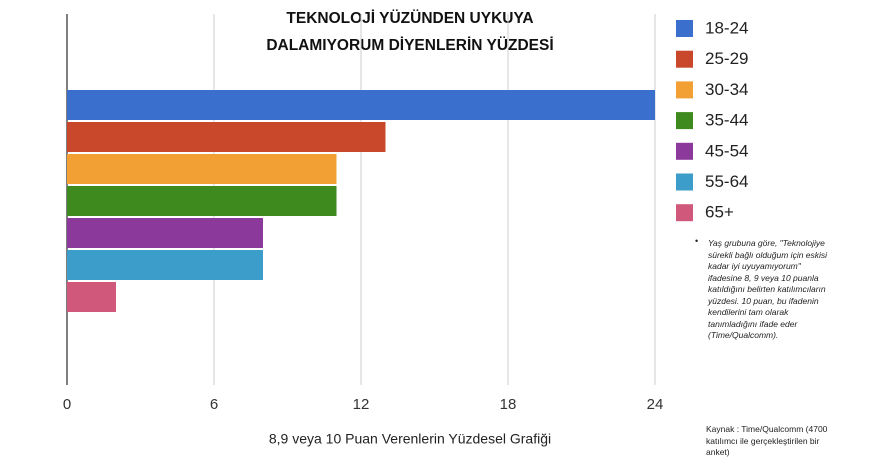  What do you see at coordinates (214, 404) in the screenshot?
I see `x-tick-label: 6` at bounding box center [214, 404].